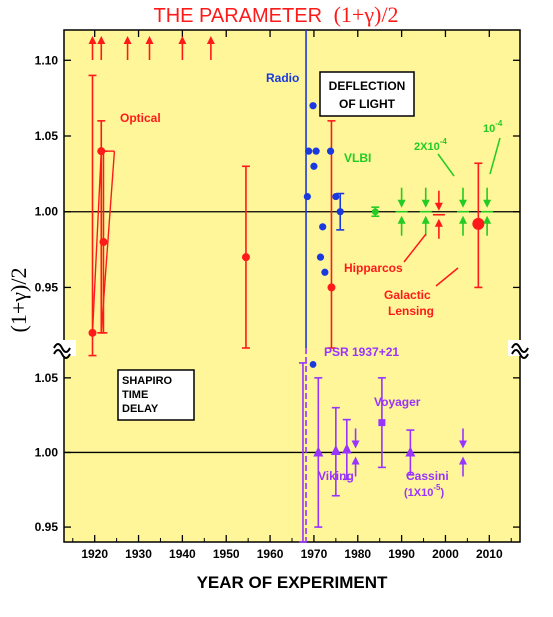 The height and width of the screenshot is (617, 553). I want to click on lower-y-tick-label: 0.95, so click(47, 527).